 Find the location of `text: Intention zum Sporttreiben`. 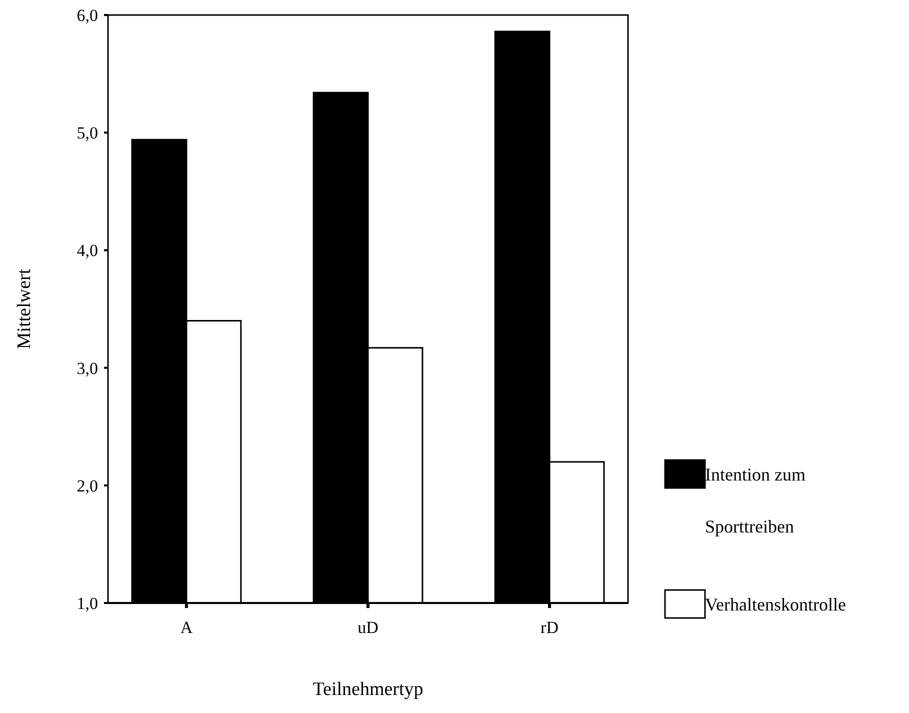

text: Intention zum Sporttreiben is located at coordinates (755, 500).